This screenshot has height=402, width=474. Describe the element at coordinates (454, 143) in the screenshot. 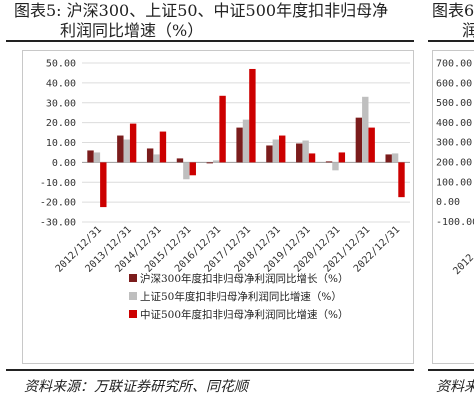

I see `neighbor-y-tick-label: 300.00` at that location.